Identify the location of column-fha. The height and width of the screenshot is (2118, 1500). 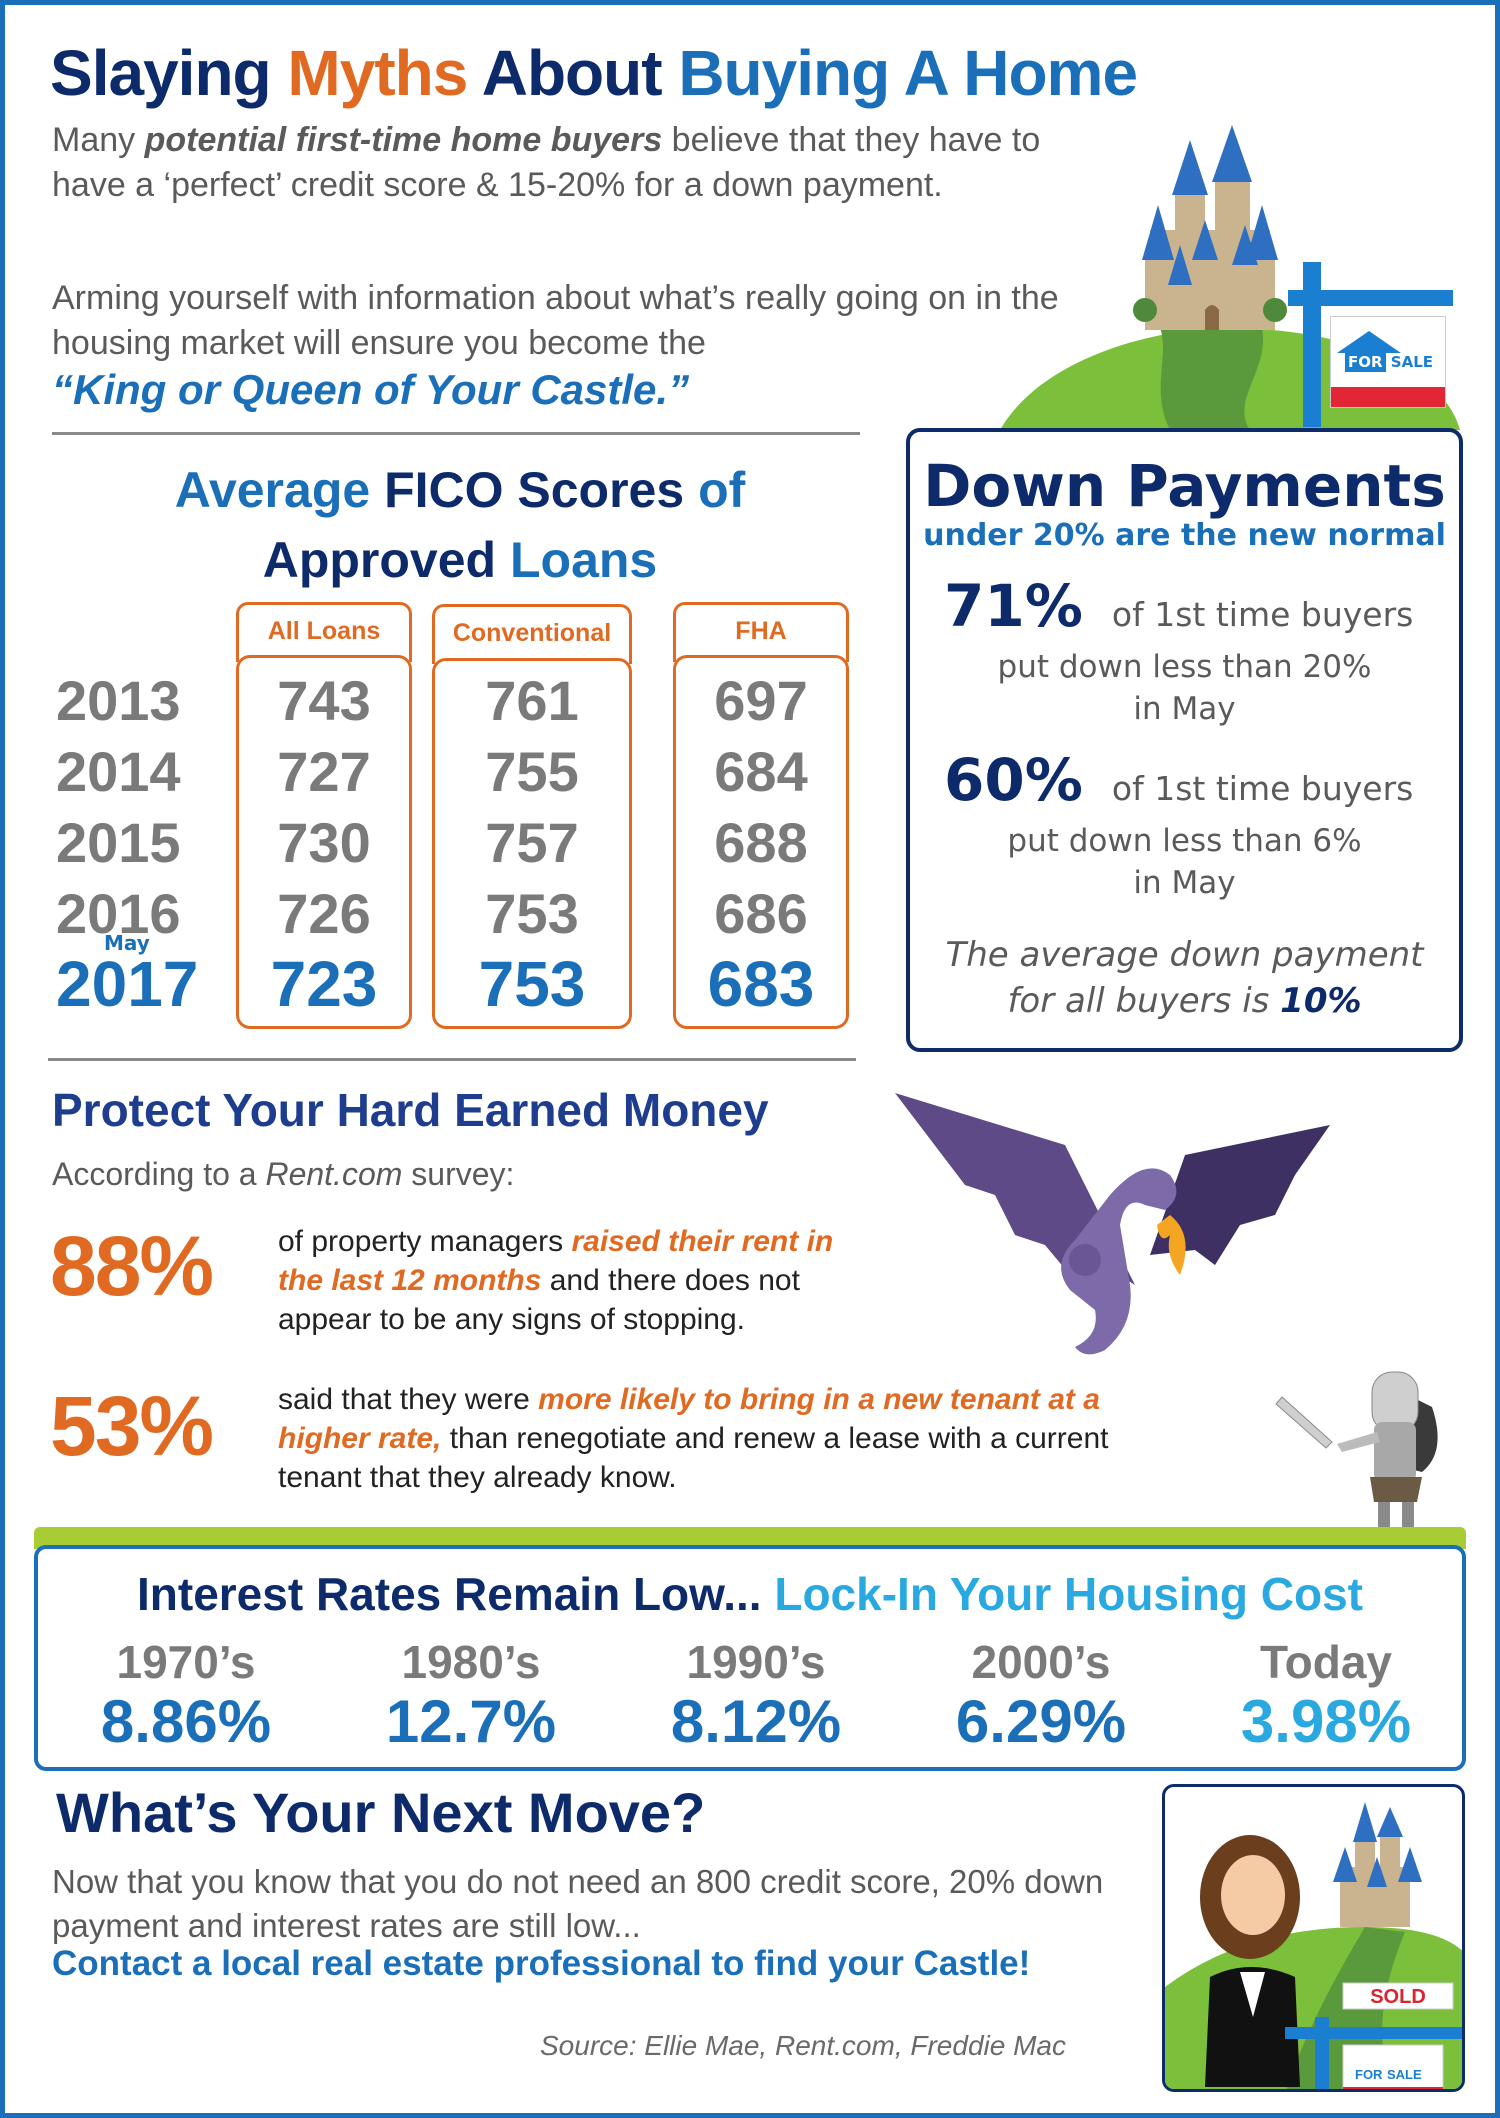
(761, 842).